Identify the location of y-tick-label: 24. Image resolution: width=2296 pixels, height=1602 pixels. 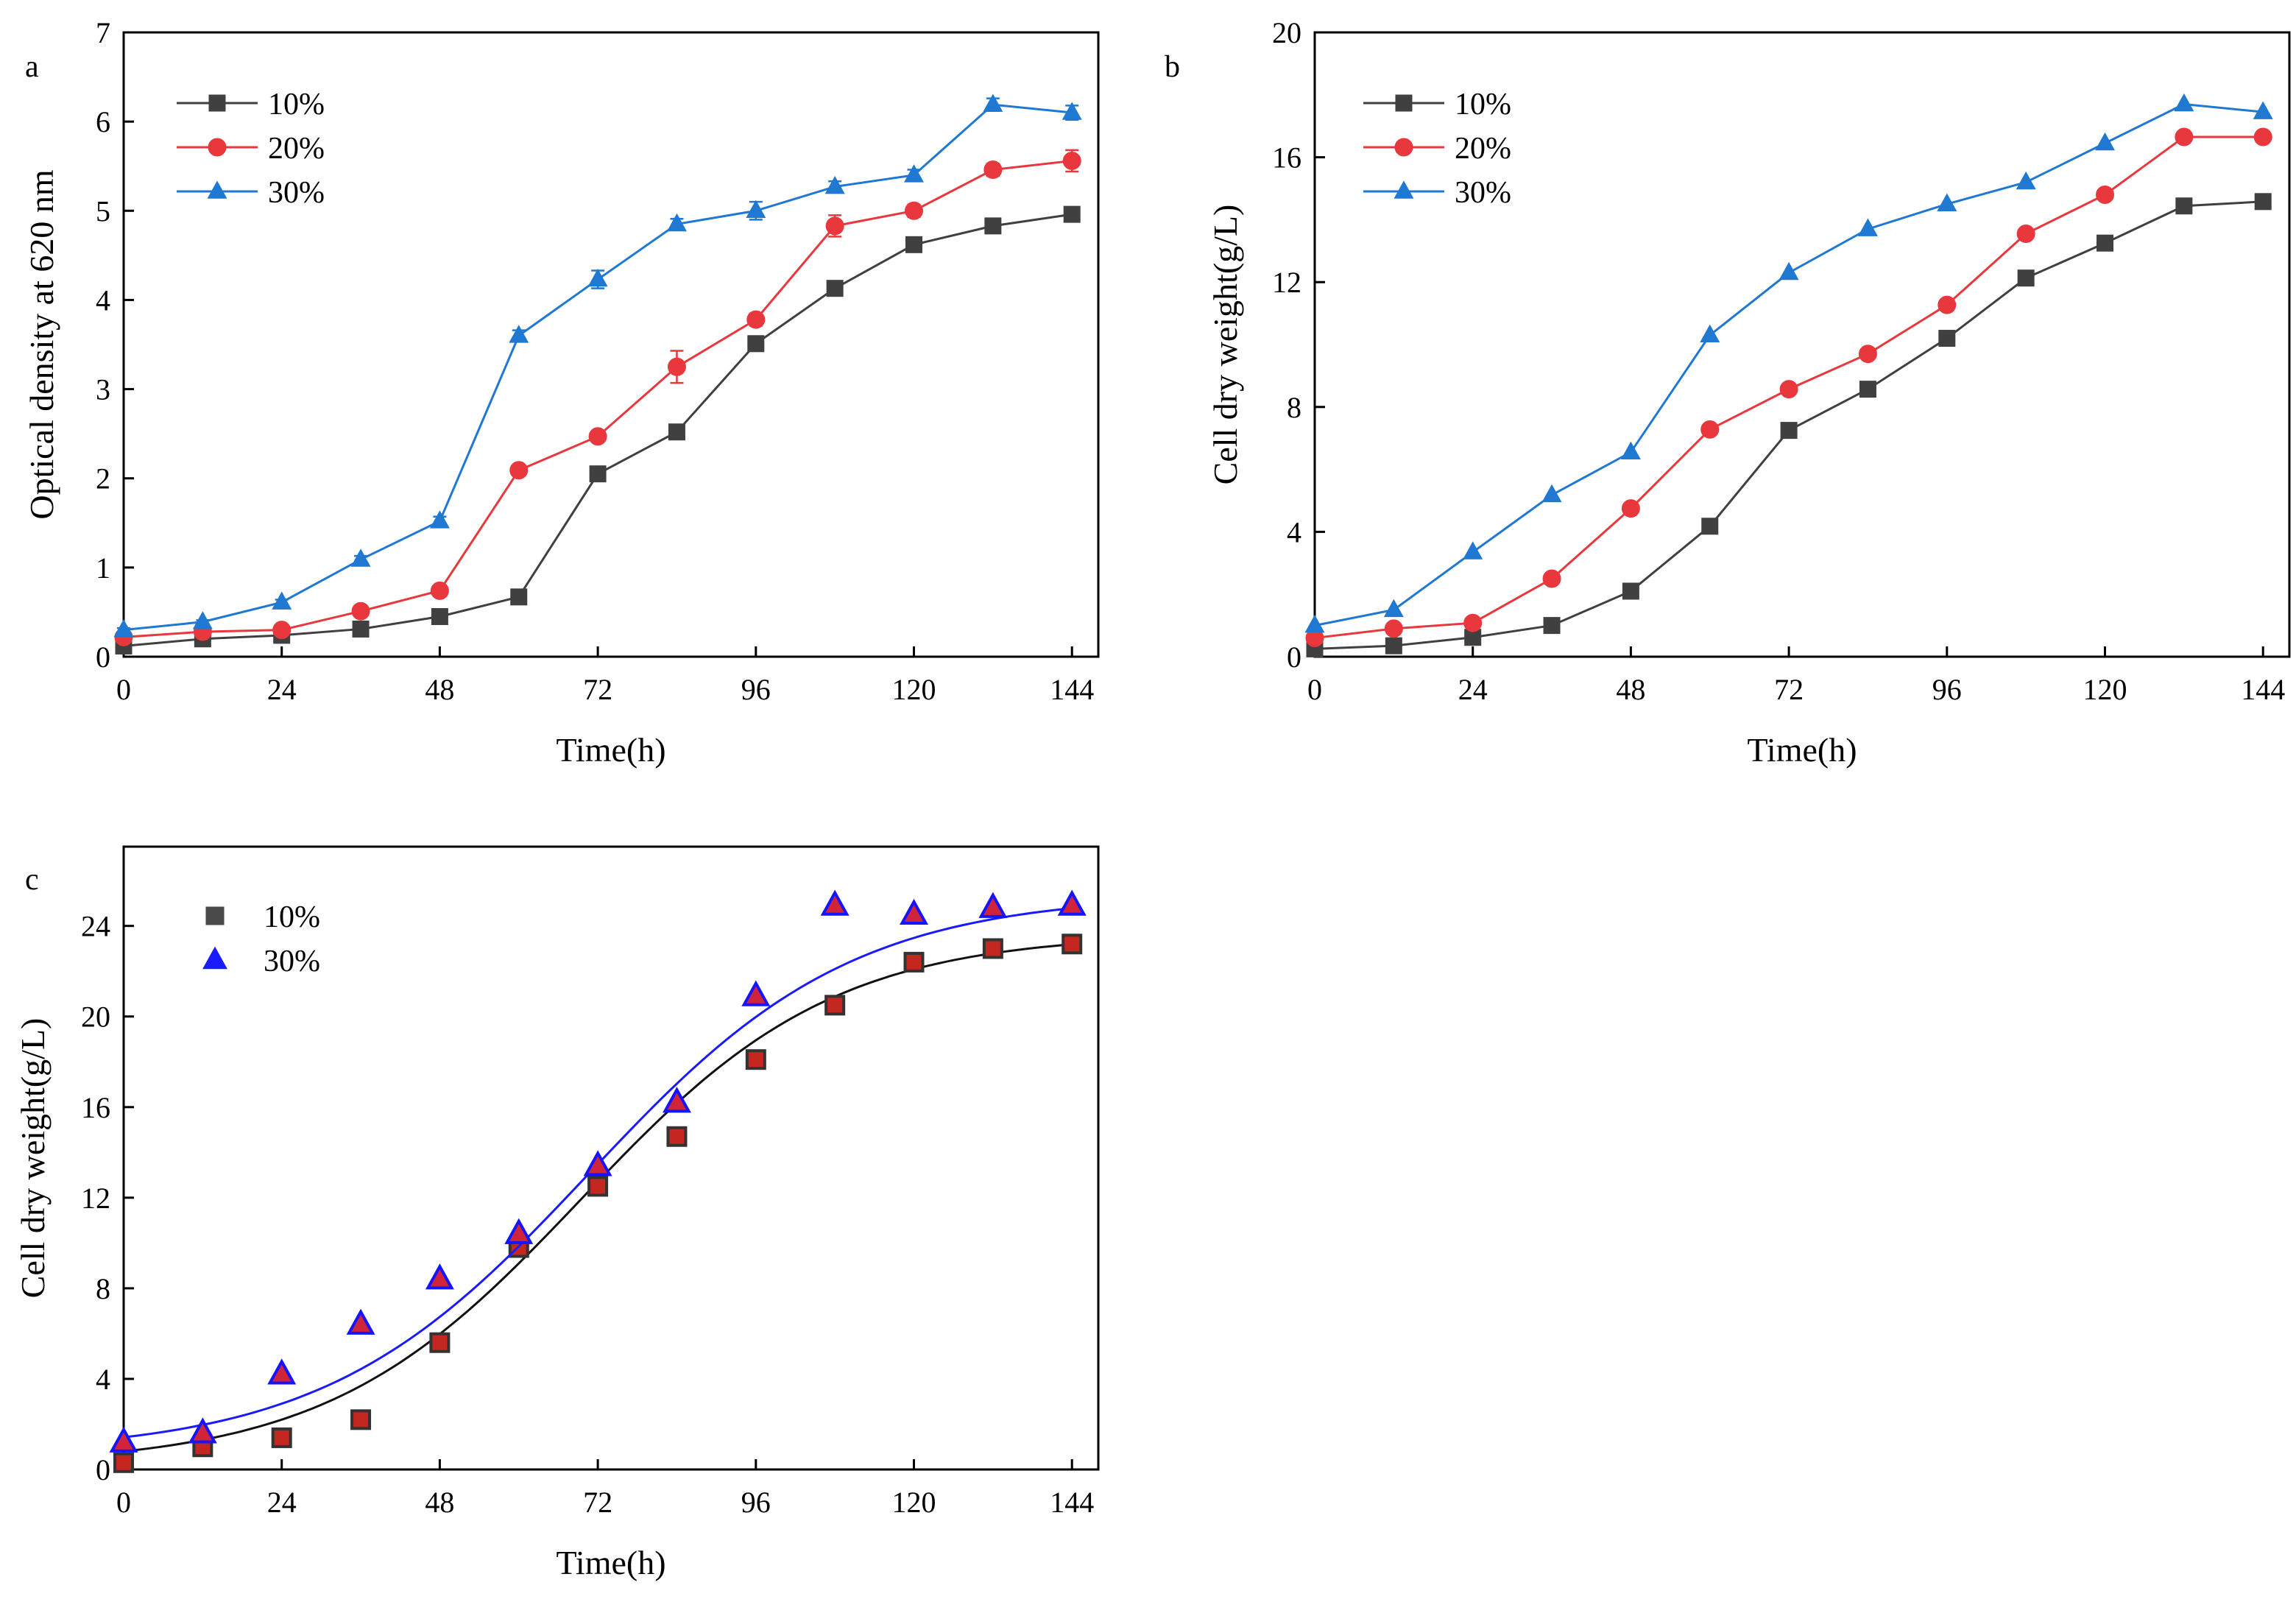
(95, 926).